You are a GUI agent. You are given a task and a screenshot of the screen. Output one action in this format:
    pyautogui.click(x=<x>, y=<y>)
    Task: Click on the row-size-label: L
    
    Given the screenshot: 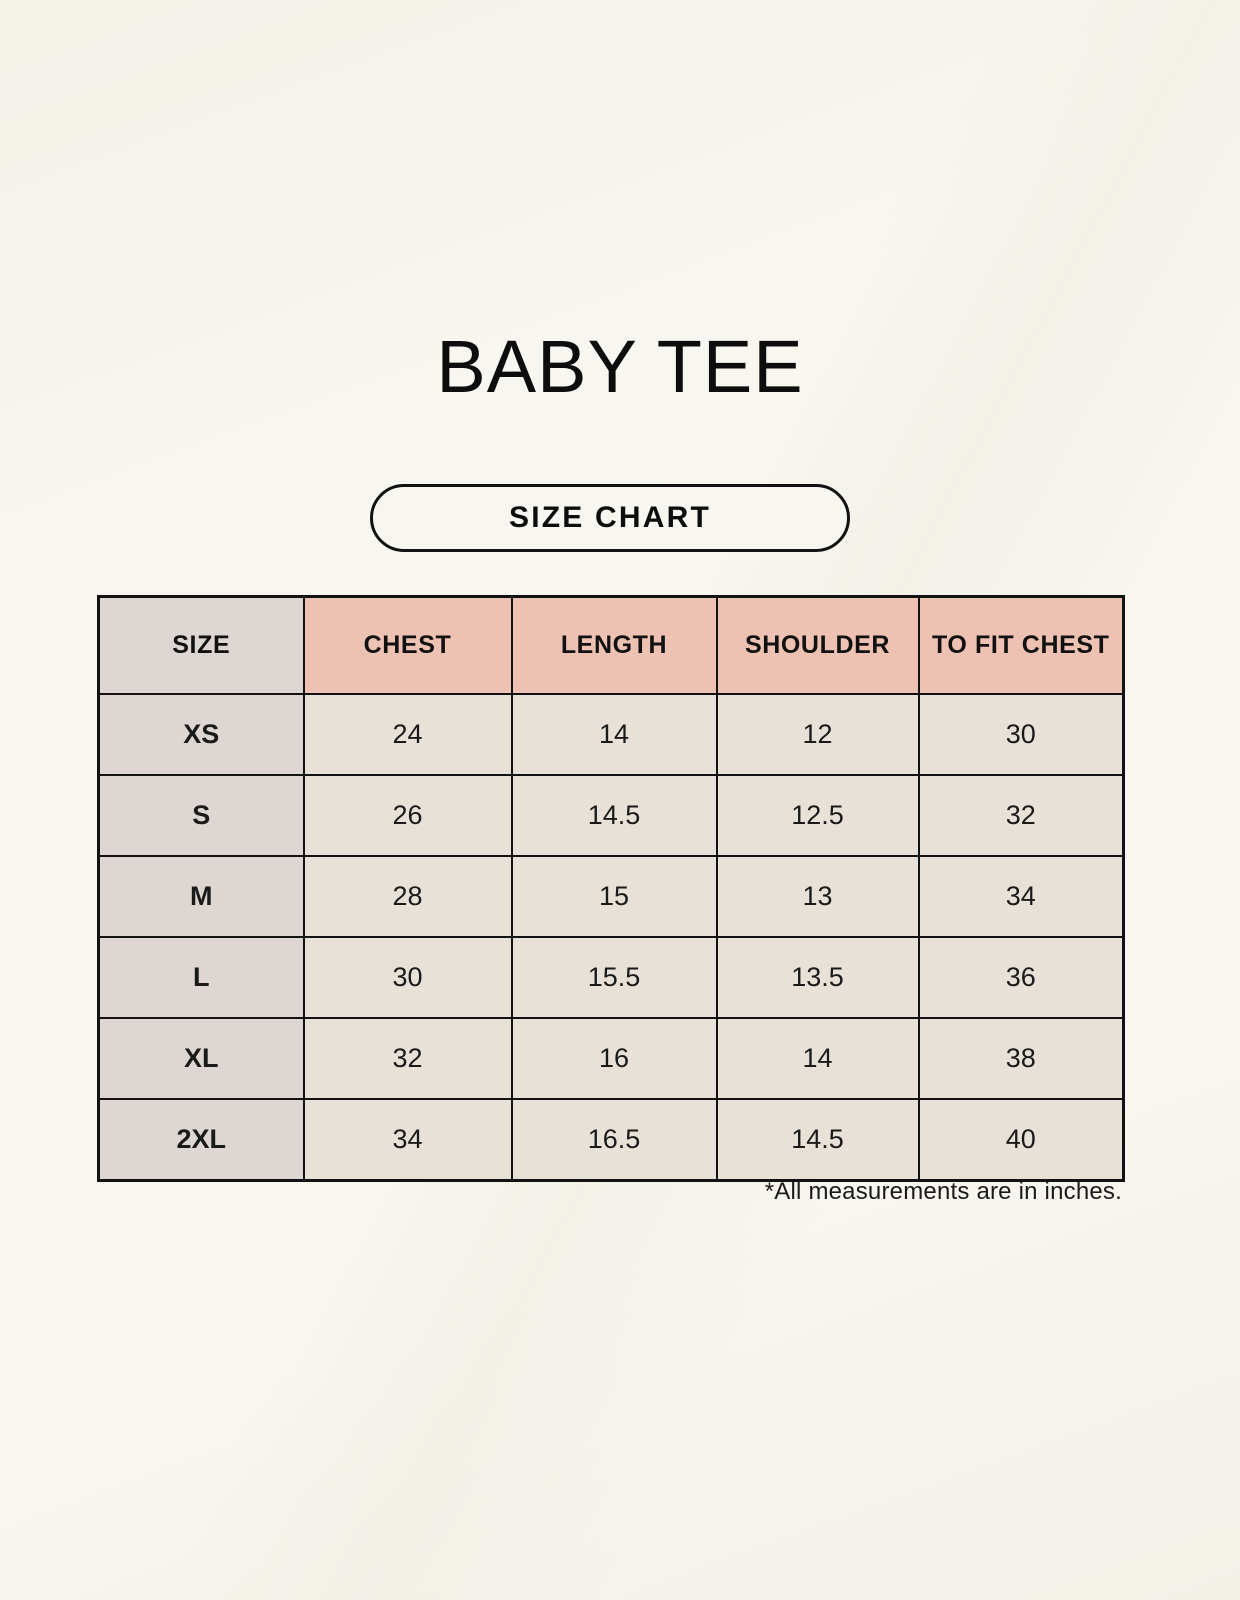 What is the action you would take?
    pyautogui.click(x=201, y=977)
    